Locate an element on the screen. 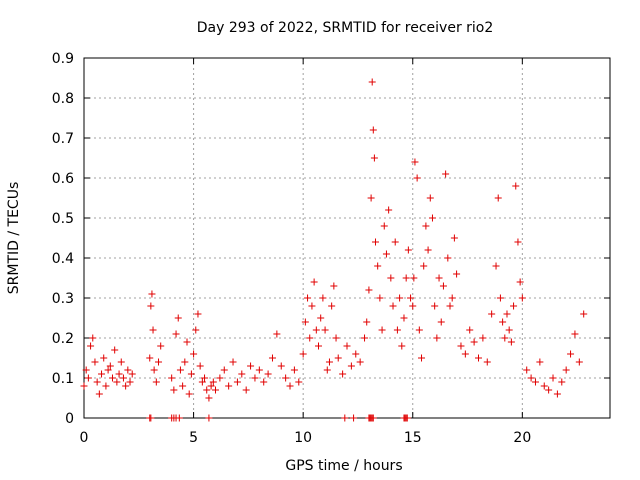 The width and height of the screenshot is (640, 480). y-tick-label: 0.2 is located at coordinates (63, 339).